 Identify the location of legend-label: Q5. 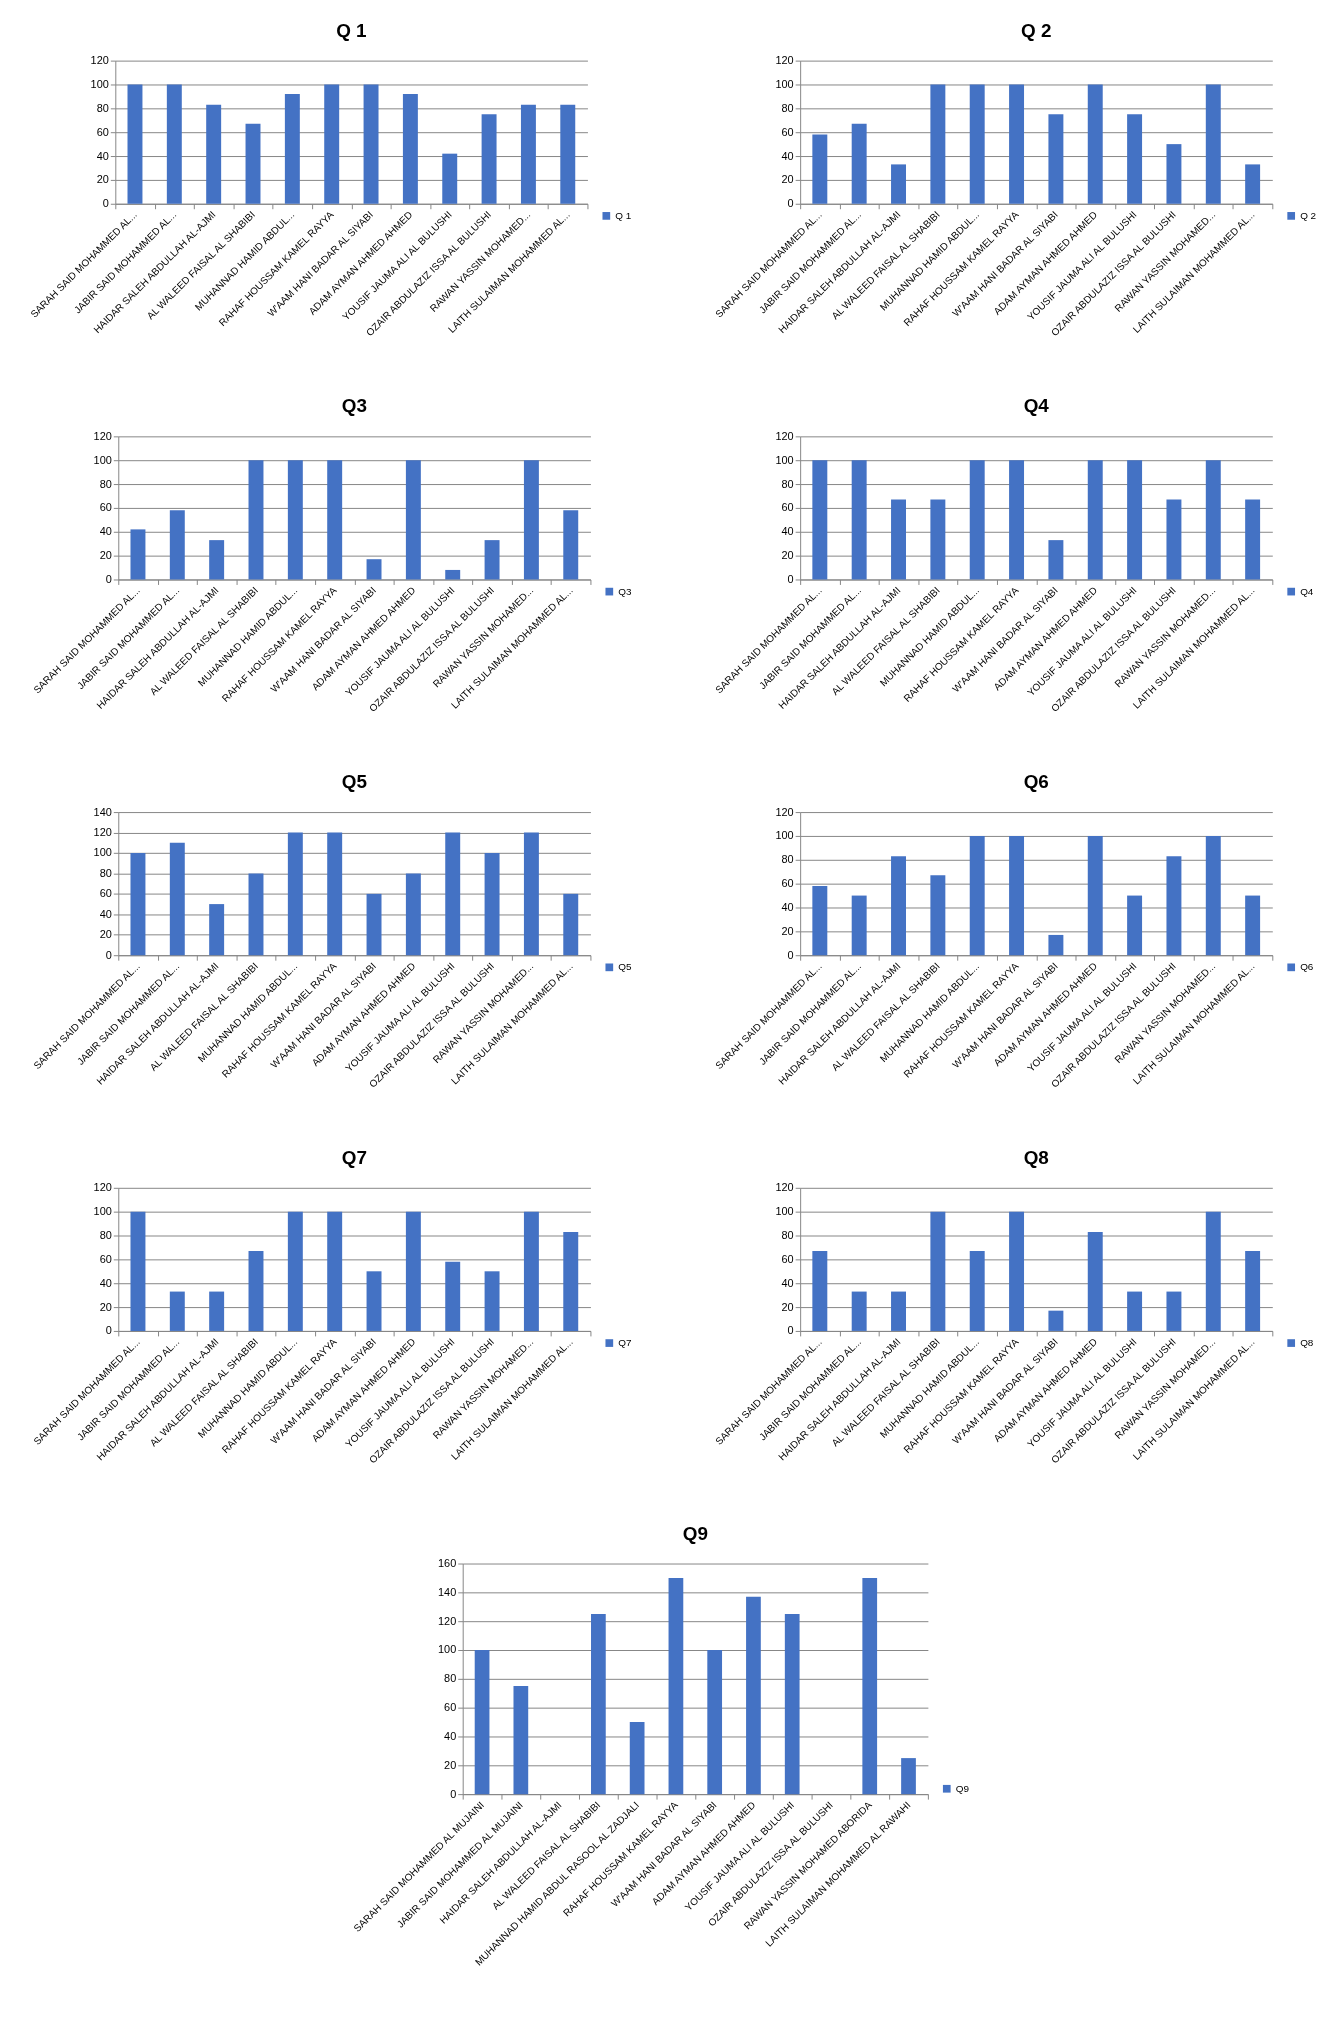
(625, 967).